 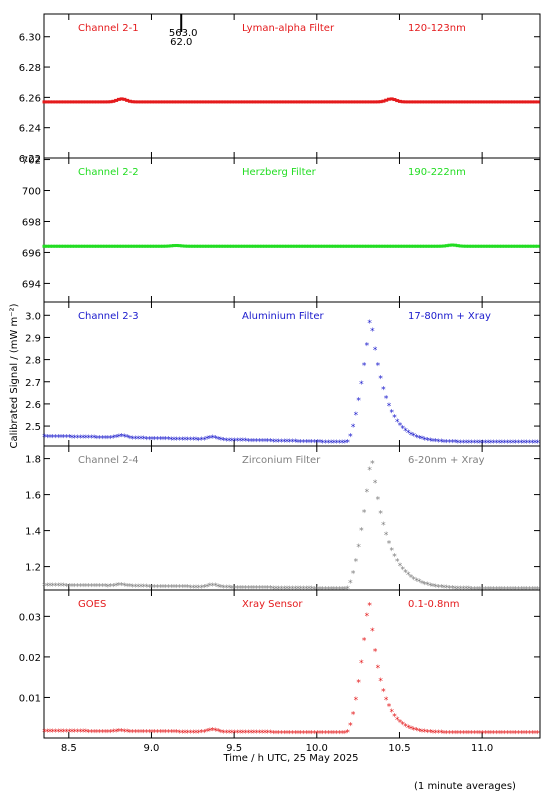 What do you see at coordinates (281, 460) in the screenshot?
I see `filter-label: Zirconium Filter` at bounding box center [281, 460].